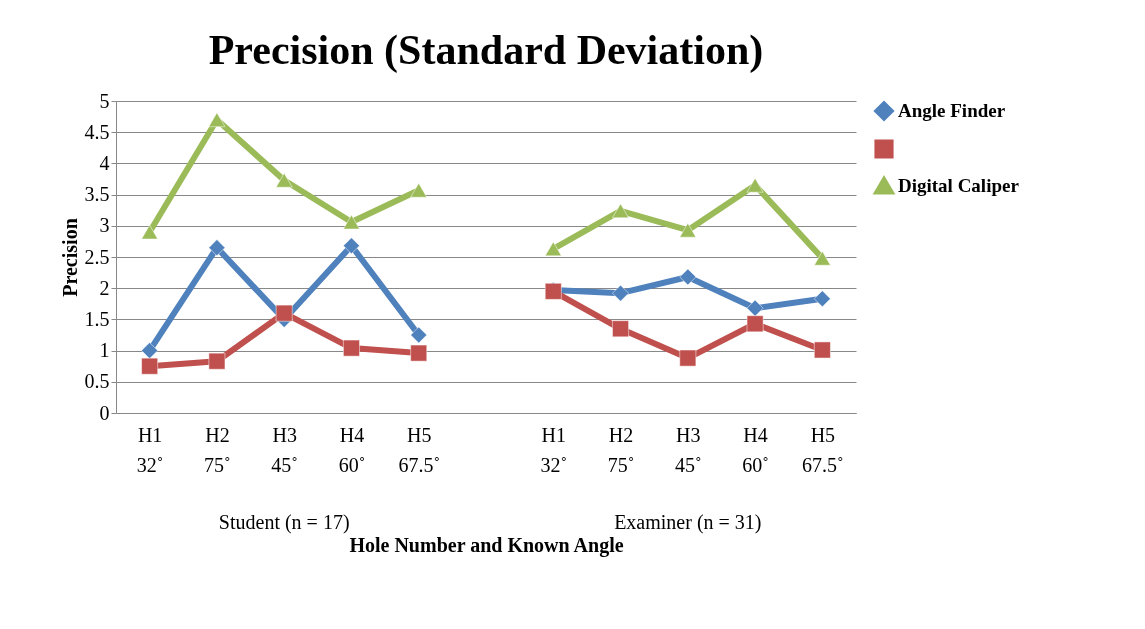  What do you see at coordinates (97, 194) in the screenshot?
I see `y-tick-label: 3.5` at bounding box center [97, 194].